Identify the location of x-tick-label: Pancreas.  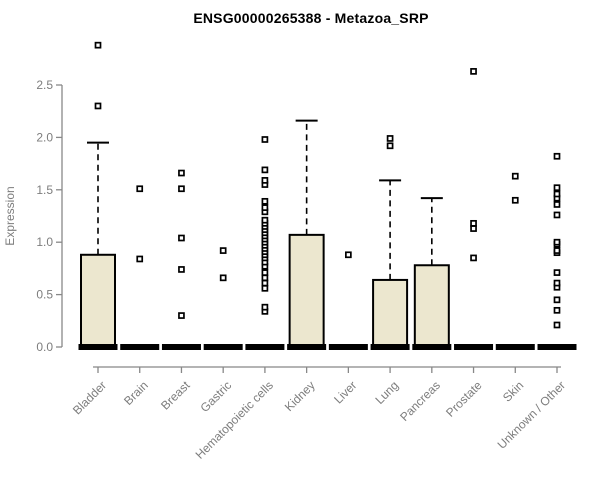
(420, 401).